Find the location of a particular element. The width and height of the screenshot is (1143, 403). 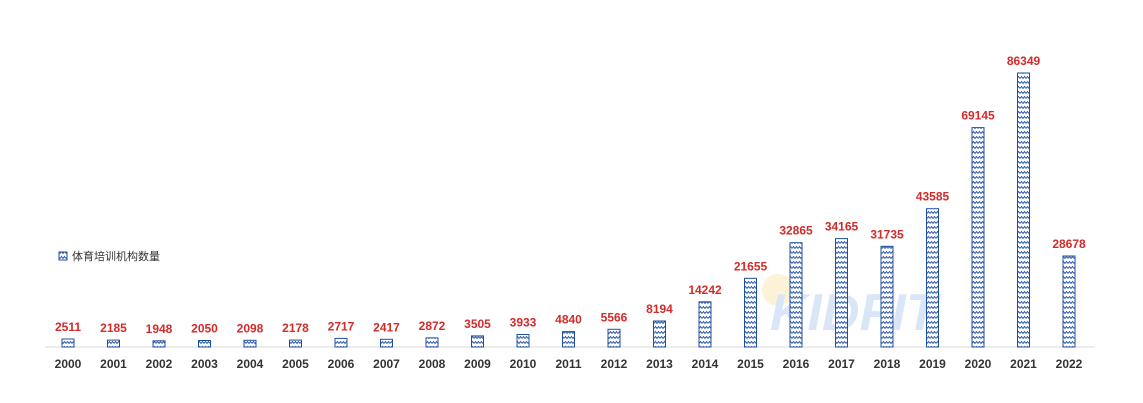

bar-2016 is located at coordinates (796, 295).